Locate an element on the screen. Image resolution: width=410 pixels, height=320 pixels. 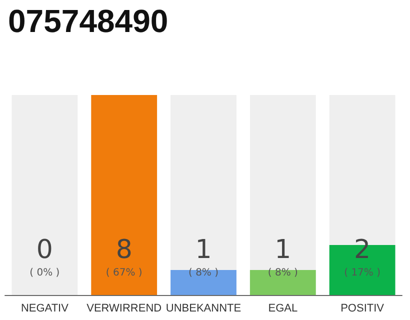
x-tick-label: NEGATIV is located at coordinates (45, 308).